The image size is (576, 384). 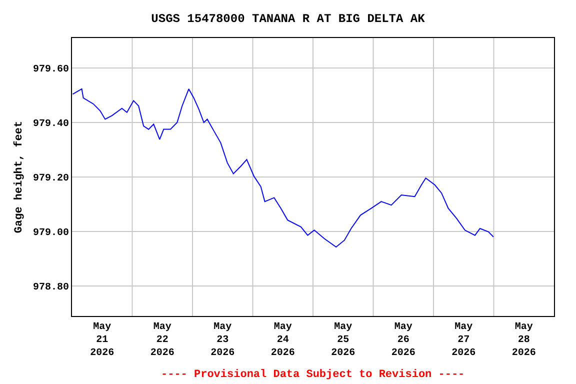 I want to click on y-tick-label: 979.20, so click(x=50, y=179).